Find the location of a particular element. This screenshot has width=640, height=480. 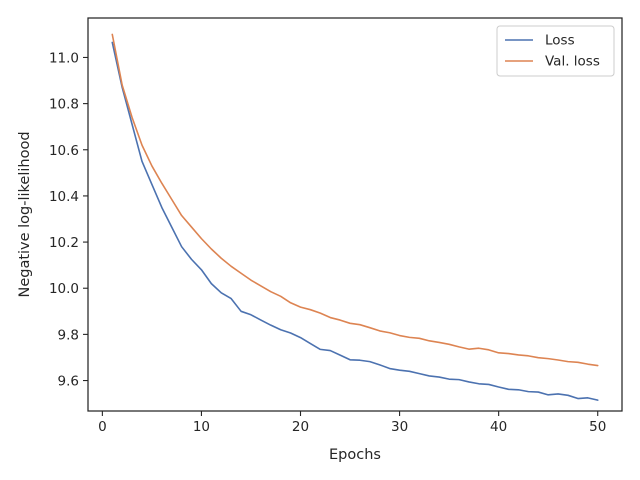

legend-label-loss: Loss is located at coordinates (560, 41).